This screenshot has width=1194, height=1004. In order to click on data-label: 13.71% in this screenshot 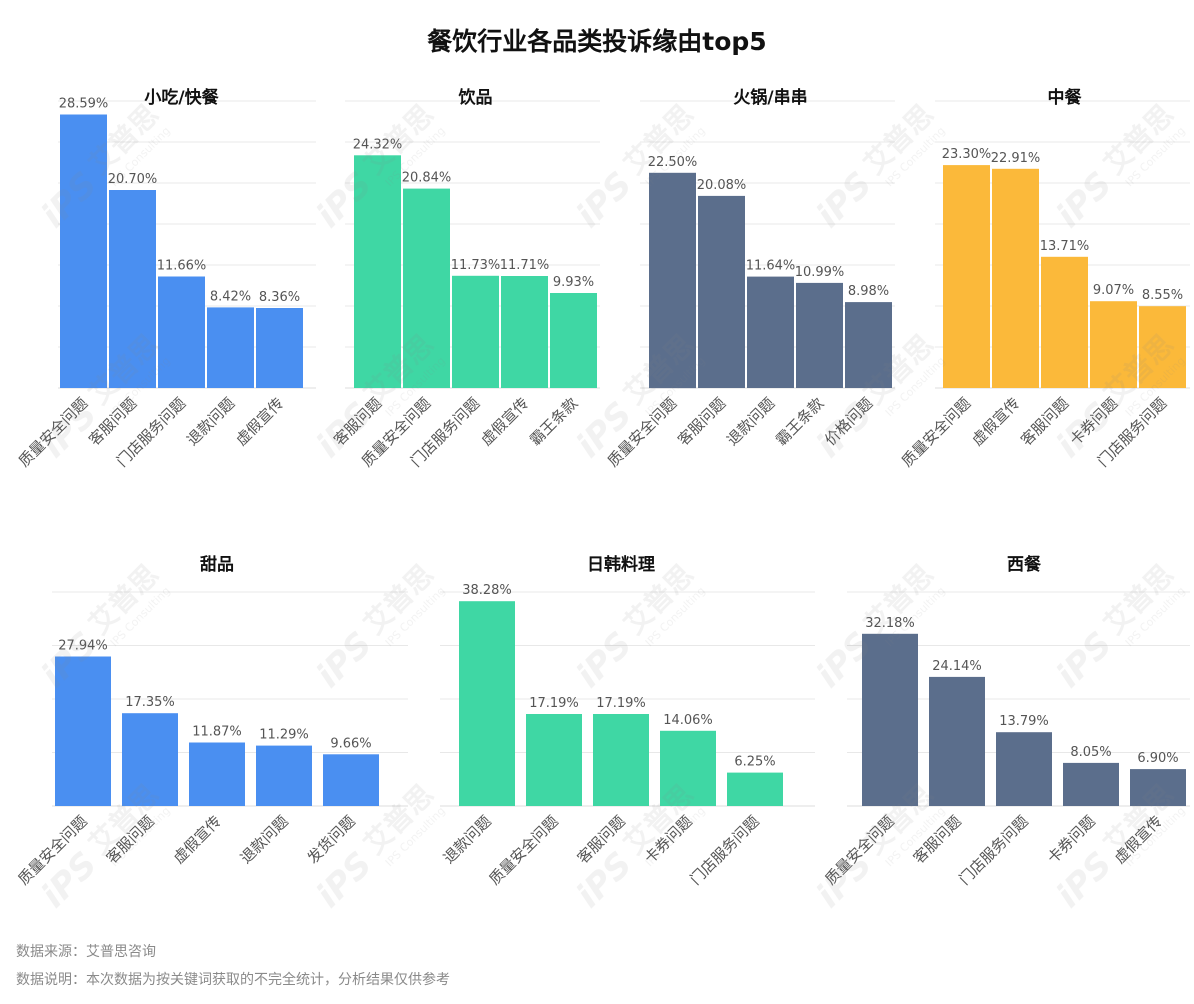, I will do `click(1065, 246)`.